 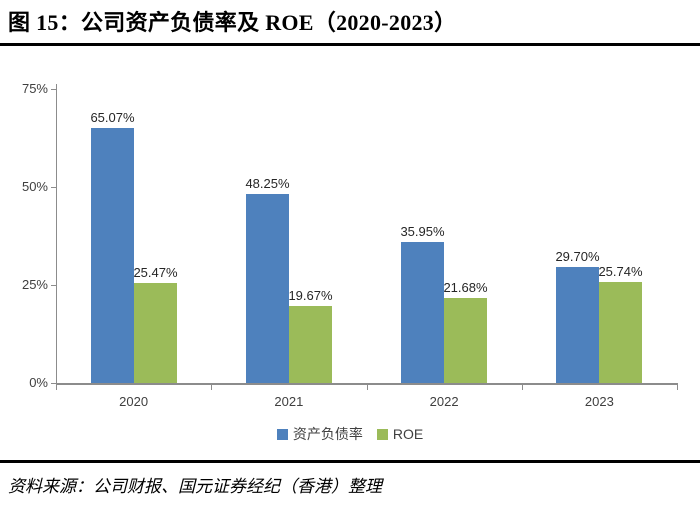 What do you see at coordinates (34, 186) in the screenshot?
I see `y-axis-label: 50%` at bounding box center [34, 186].